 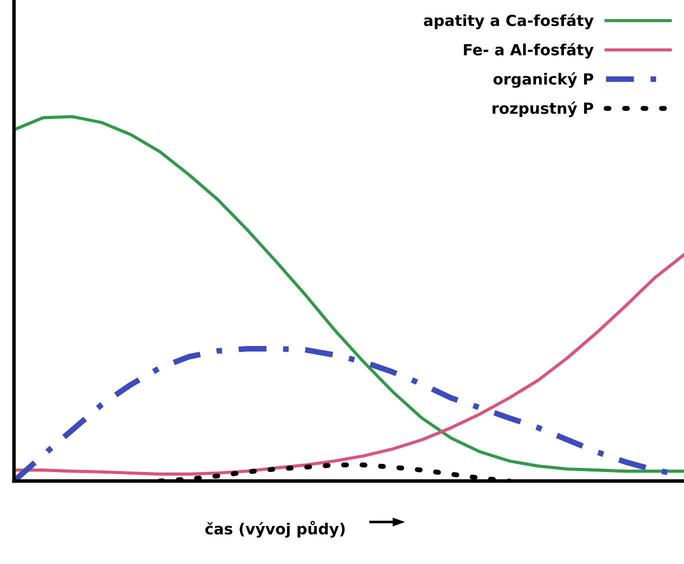 I want to click on legend-label: rozpustný P, so click(x=543, y=110).